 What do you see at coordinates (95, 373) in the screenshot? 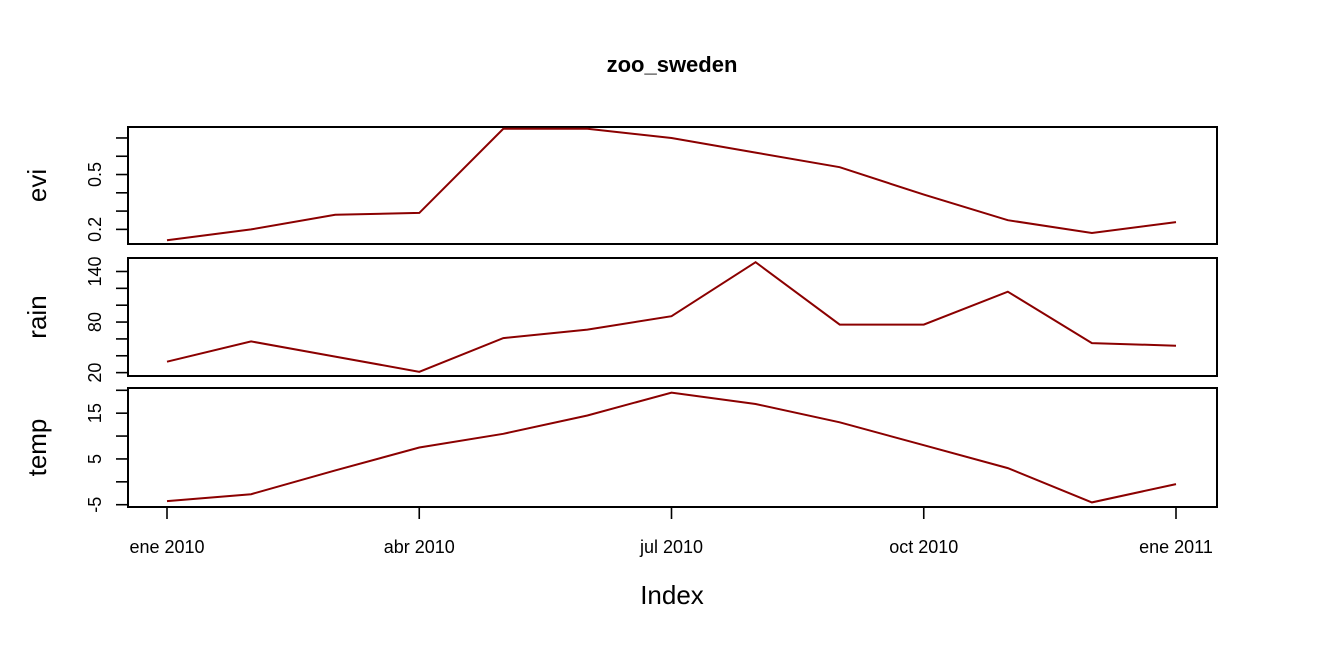
I see `y-tick-label-rain: 20` at bounding box center [95, 373].